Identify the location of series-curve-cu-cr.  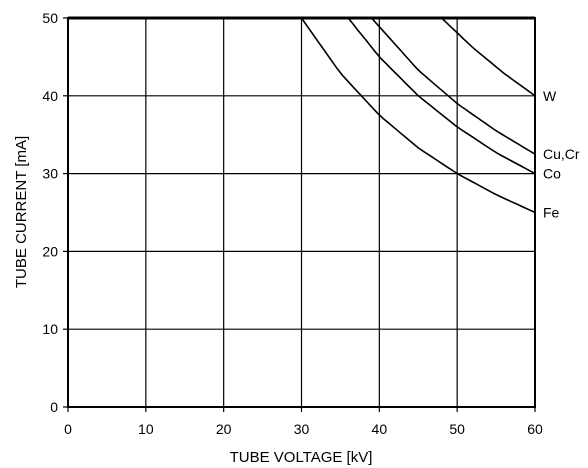
(453, 86).